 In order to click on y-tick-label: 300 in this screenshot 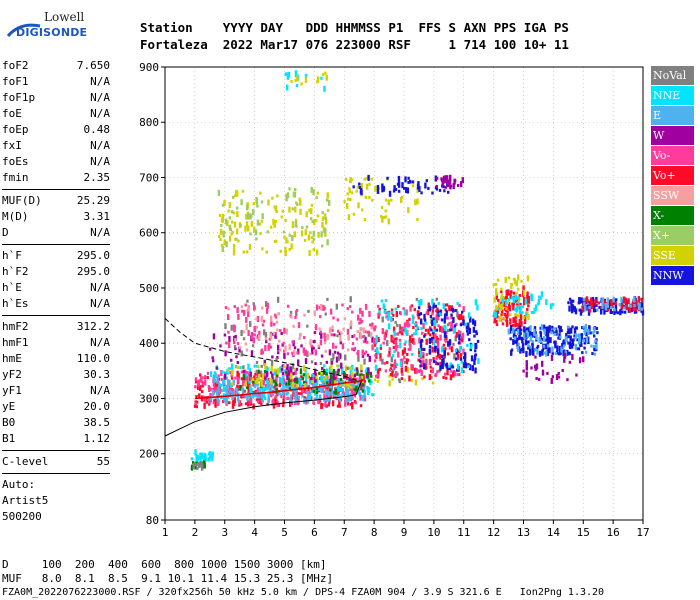, I will do `click(149, 398)`.